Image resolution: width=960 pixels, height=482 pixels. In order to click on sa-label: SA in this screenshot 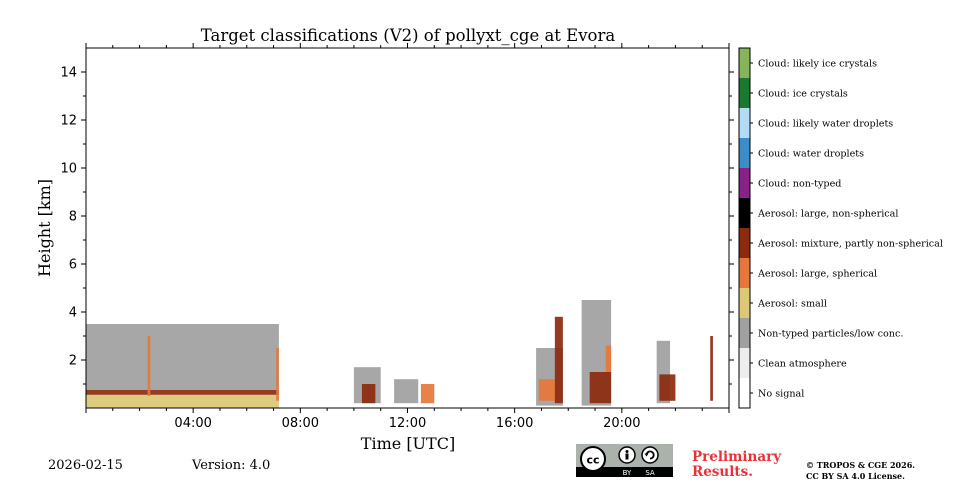, I will do `click(650, 473)`.